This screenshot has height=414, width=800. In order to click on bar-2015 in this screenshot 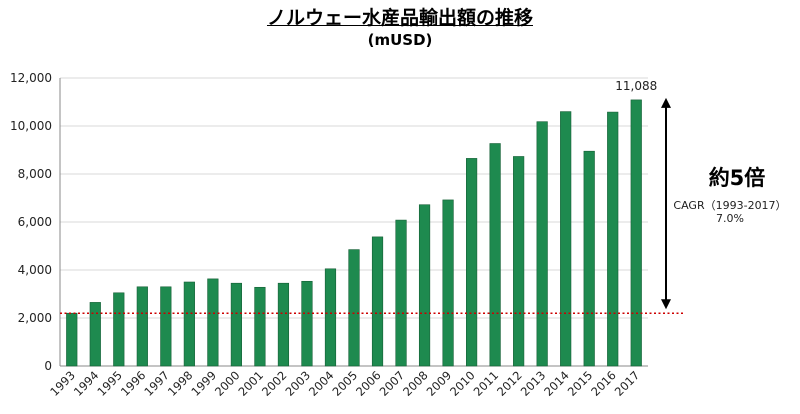, I will do `click(589, 258)`.